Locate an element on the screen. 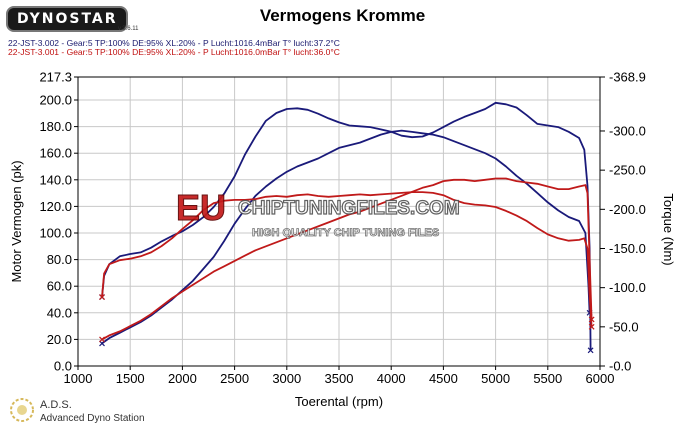  ads-name: A.D.S. is located at coordinates (56, 405).